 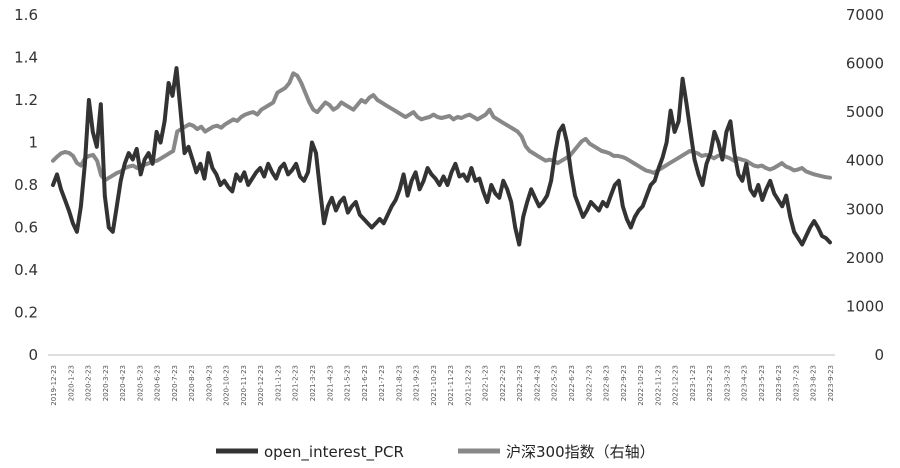 I want to click on right-tick-label: 7000, so click(x=865, y=15).